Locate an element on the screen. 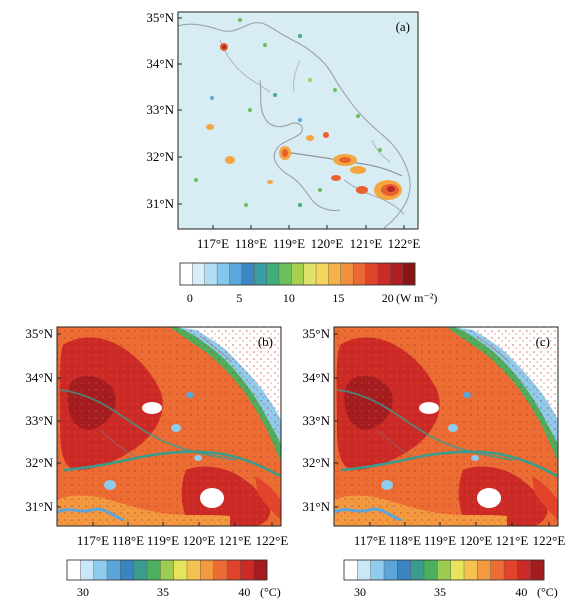  colorbar-tick-label: 20 is located at coordinates (388, 298).